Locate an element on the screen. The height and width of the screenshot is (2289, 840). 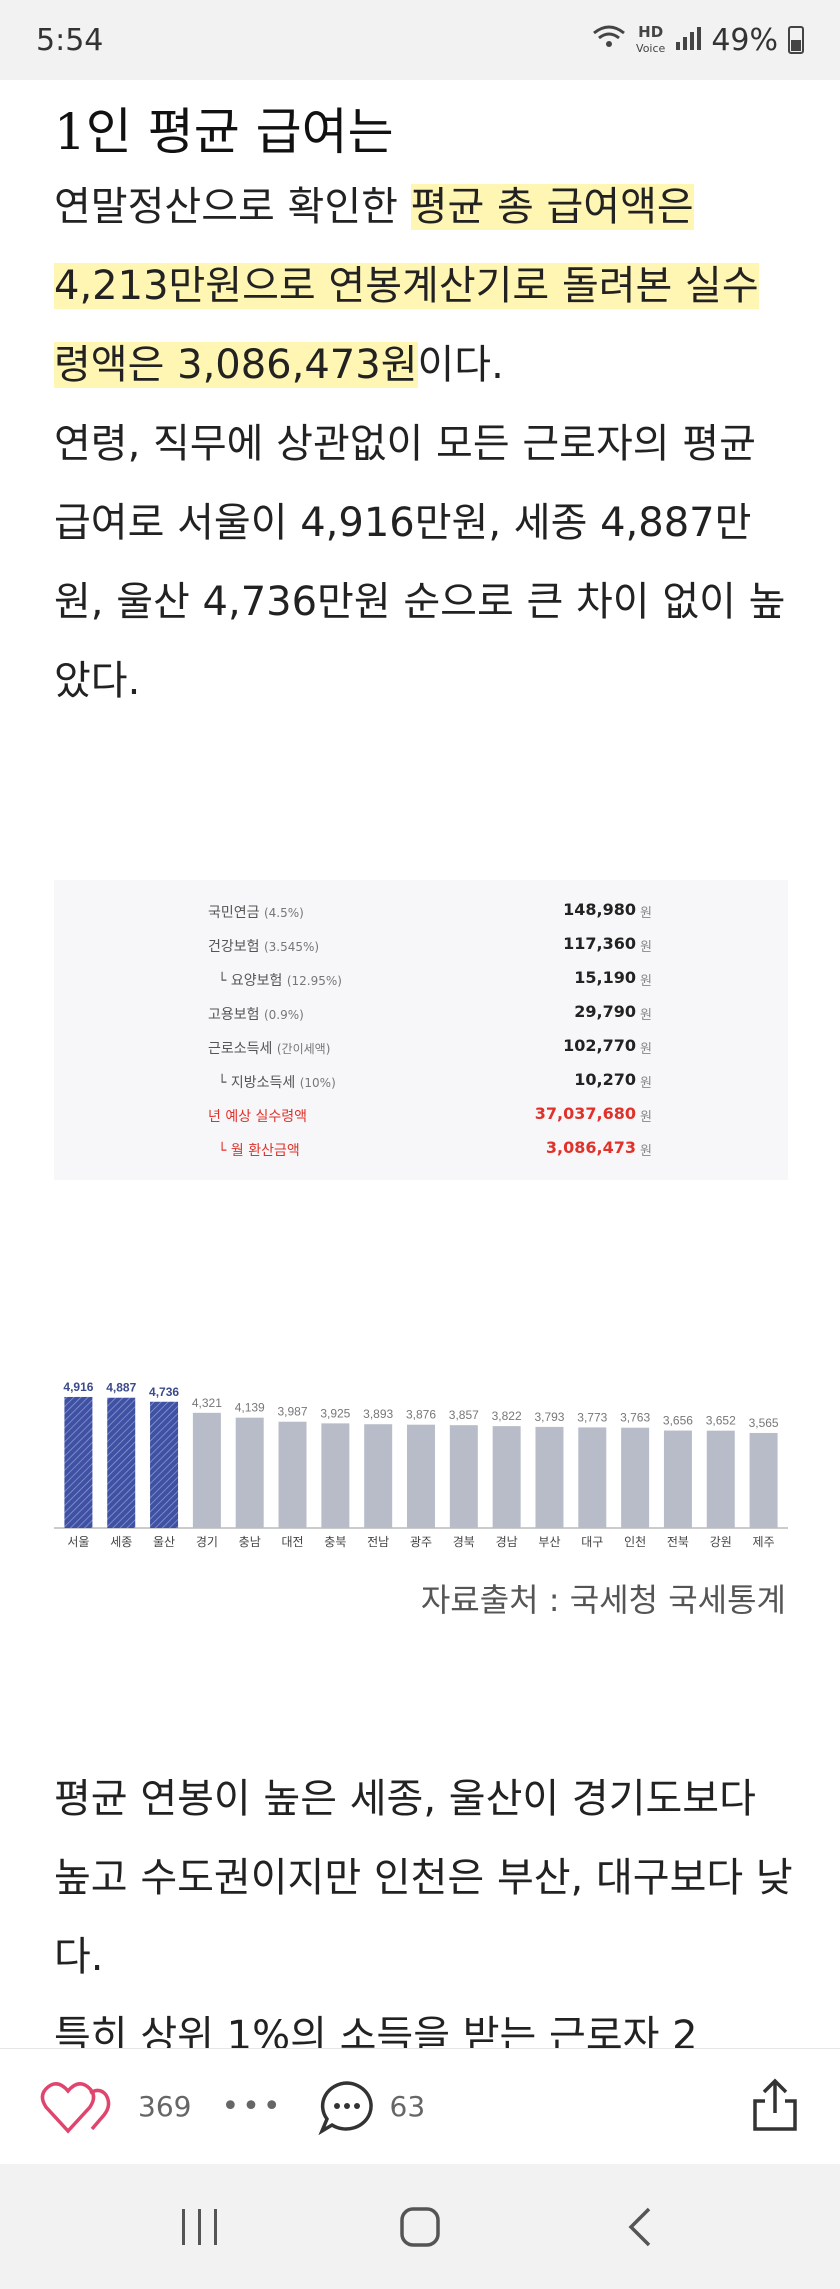
tax-row-value: 10,270 is located at coordinates (605, 1079).